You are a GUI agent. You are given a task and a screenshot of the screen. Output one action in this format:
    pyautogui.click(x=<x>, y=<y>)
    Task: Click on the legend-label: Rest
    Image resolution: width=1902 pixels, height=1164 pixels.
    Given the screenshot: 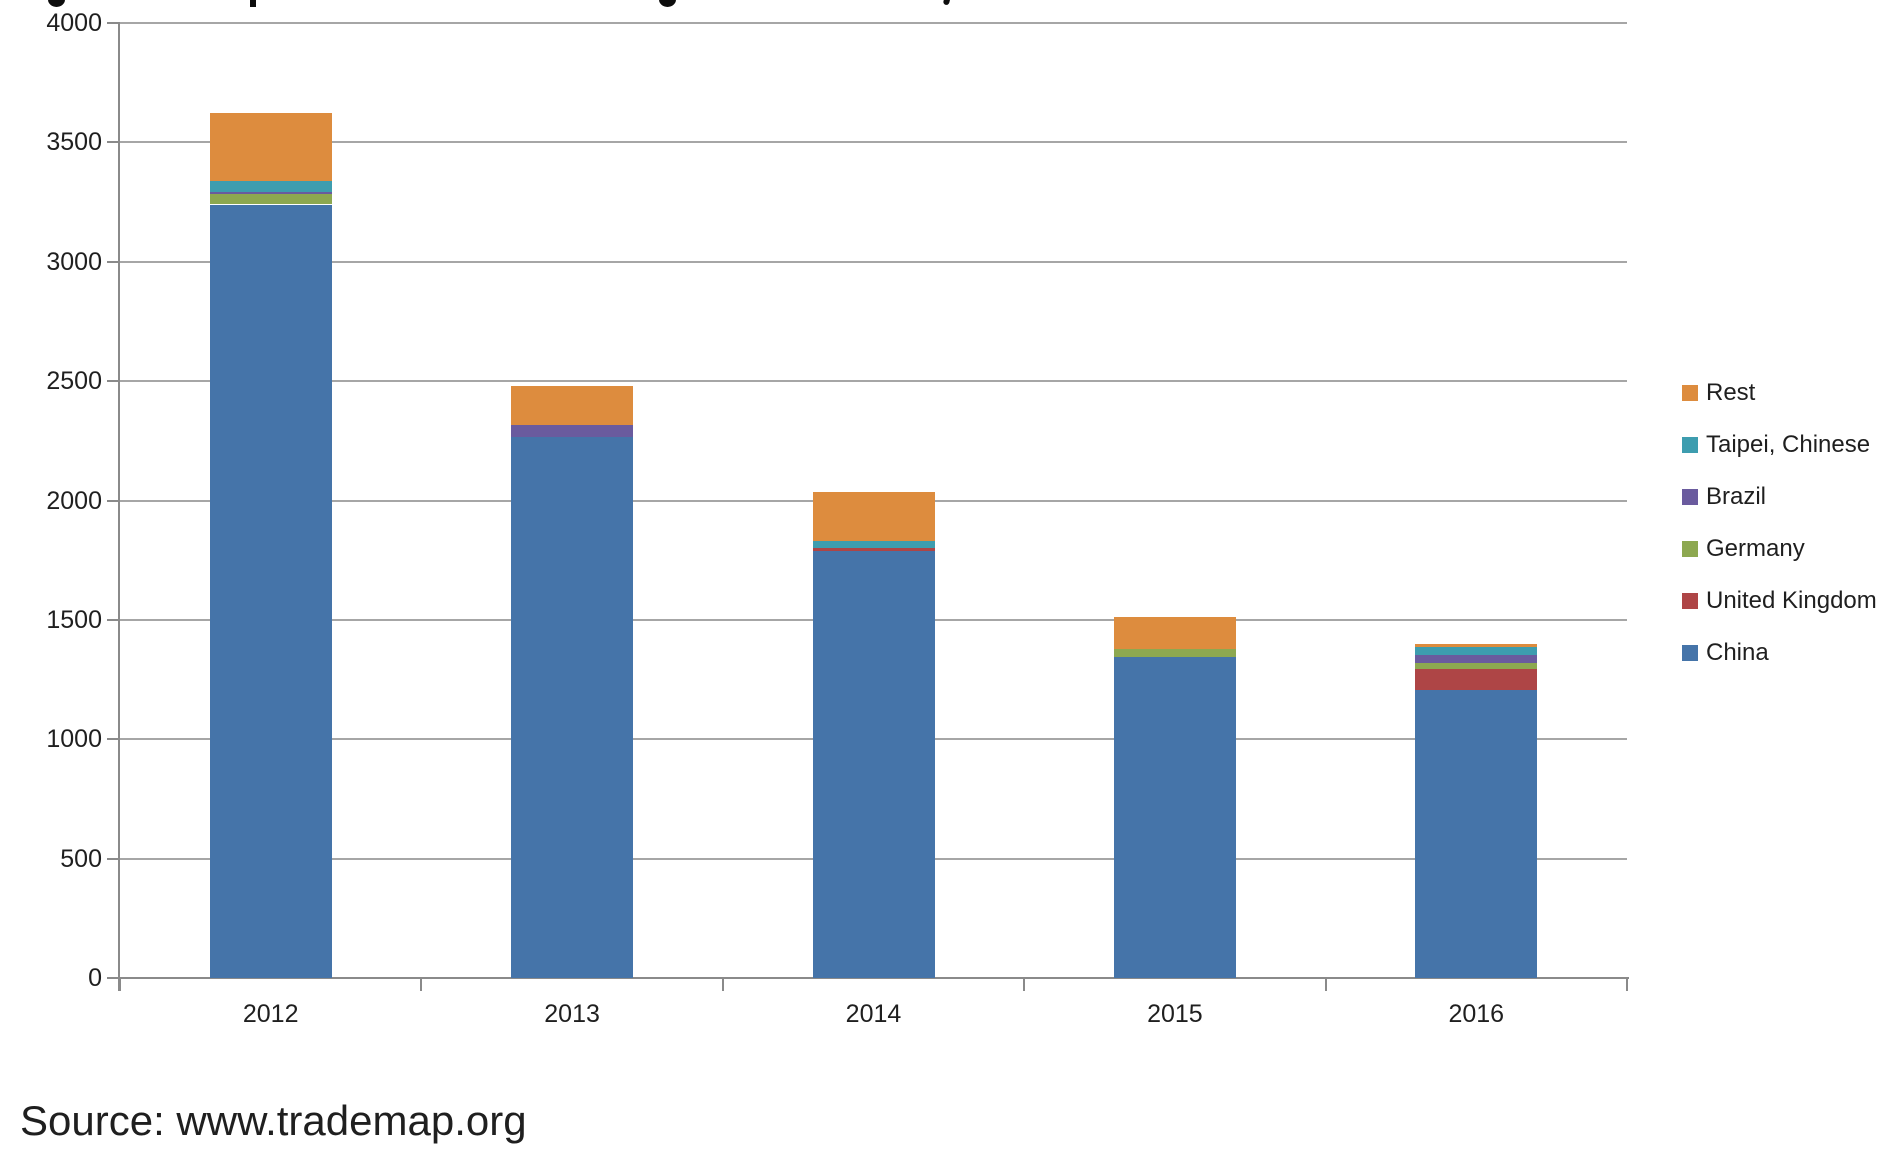 What is the action you would take?
    pyautogui.click(x=1731, y=392)
    